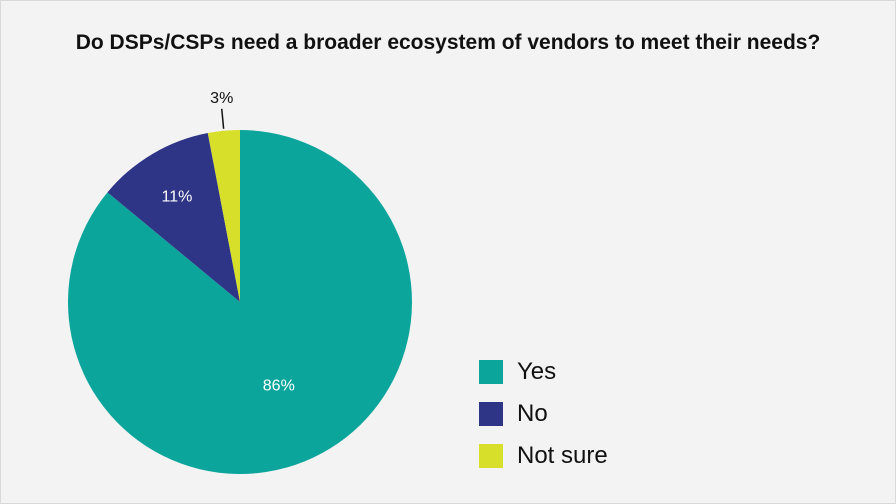  Describe the element at coordinates (562, 455) in the screenshot. I see `legend-label-not-sure: Not sure` at that location.